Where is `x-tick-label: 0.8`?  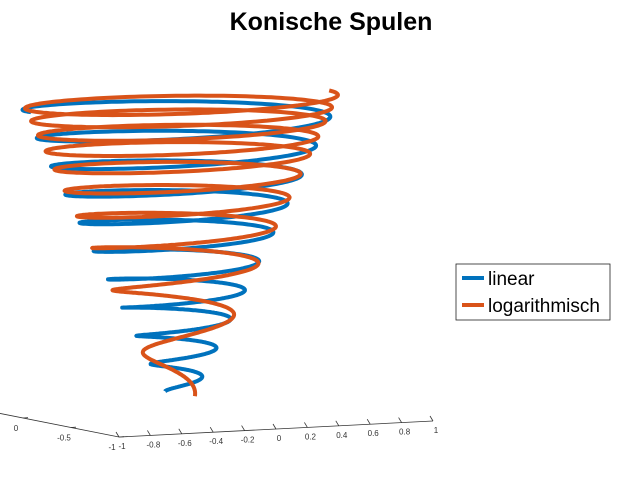
x-tick-label: 0.8 is located at coordinates (405, 432).